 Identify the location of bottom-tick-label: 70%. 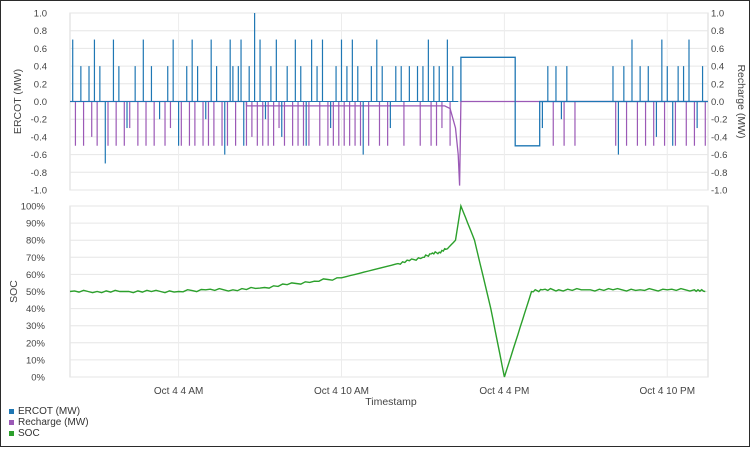
(36, 258).